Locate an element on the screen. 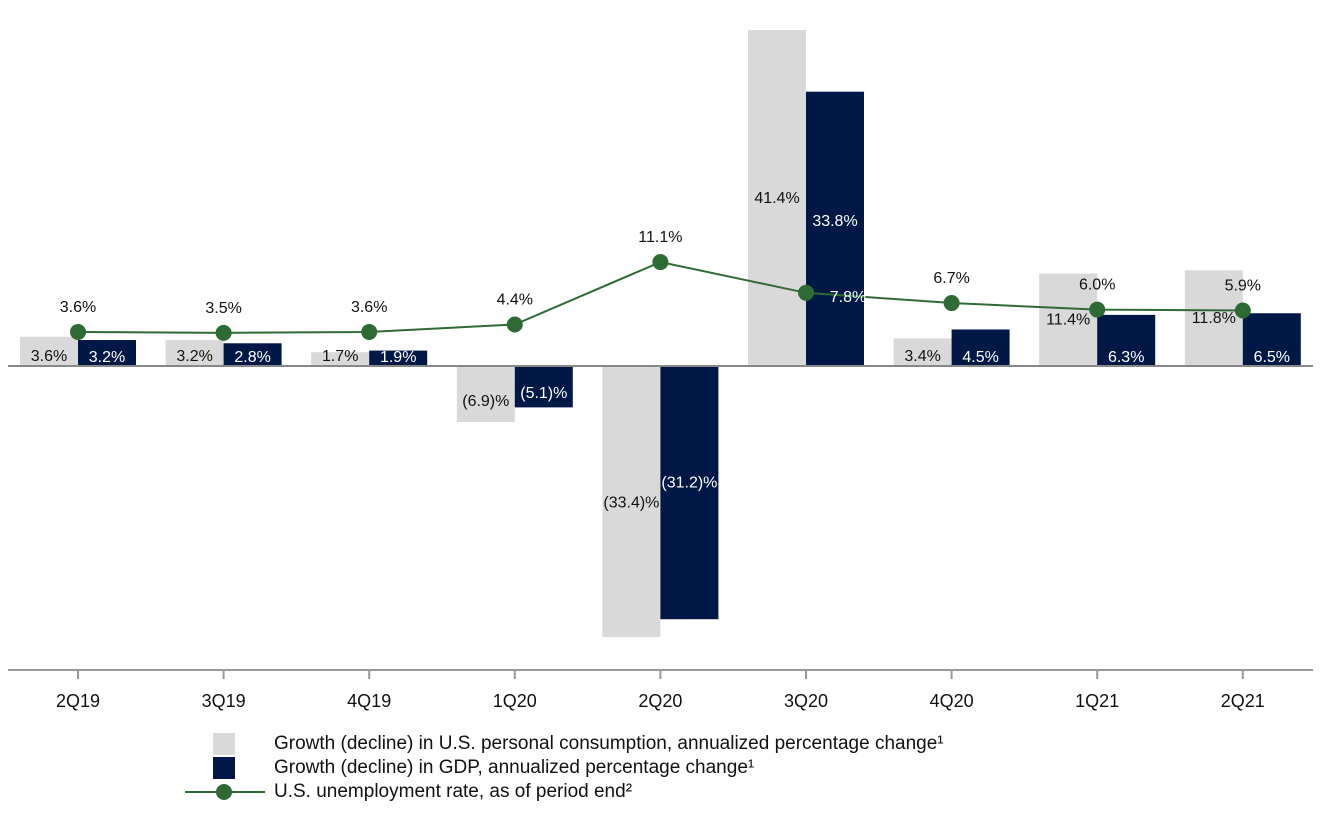 Image resolution: width=1320 pixels, height=826 pixels. bar-gdp-3Q20 is located at coordinates (835, 229).